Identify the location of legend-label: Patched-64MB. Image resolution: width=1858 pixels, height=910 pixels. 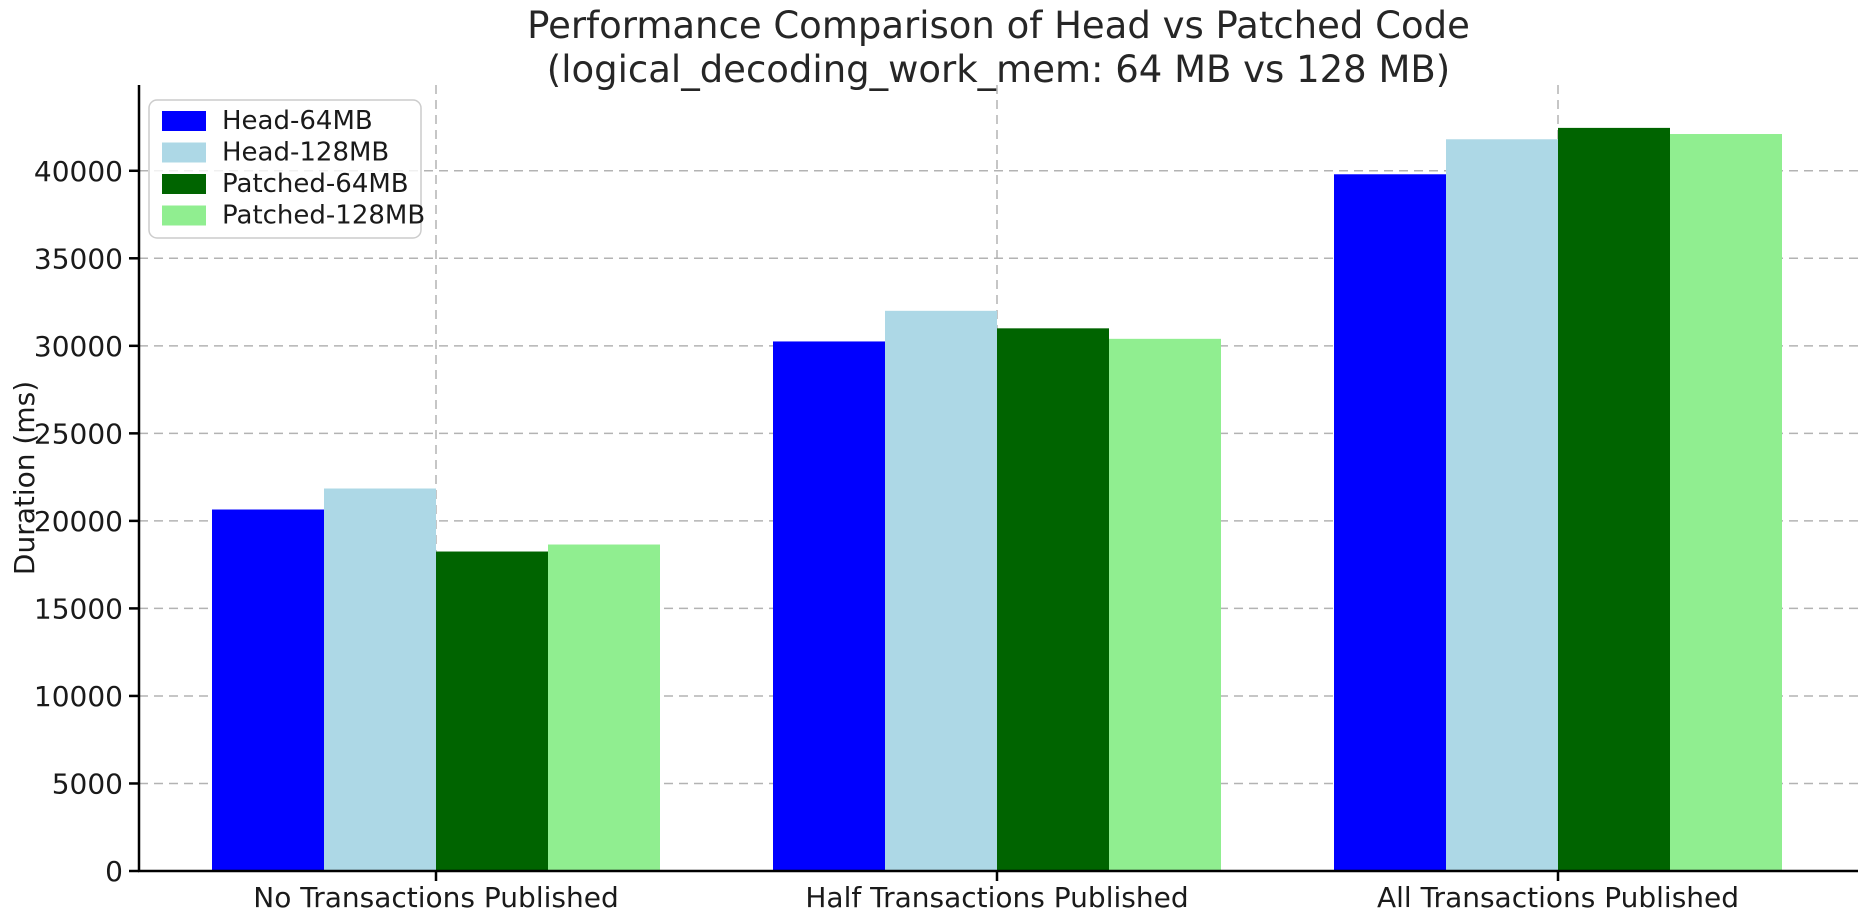
(315, 184).